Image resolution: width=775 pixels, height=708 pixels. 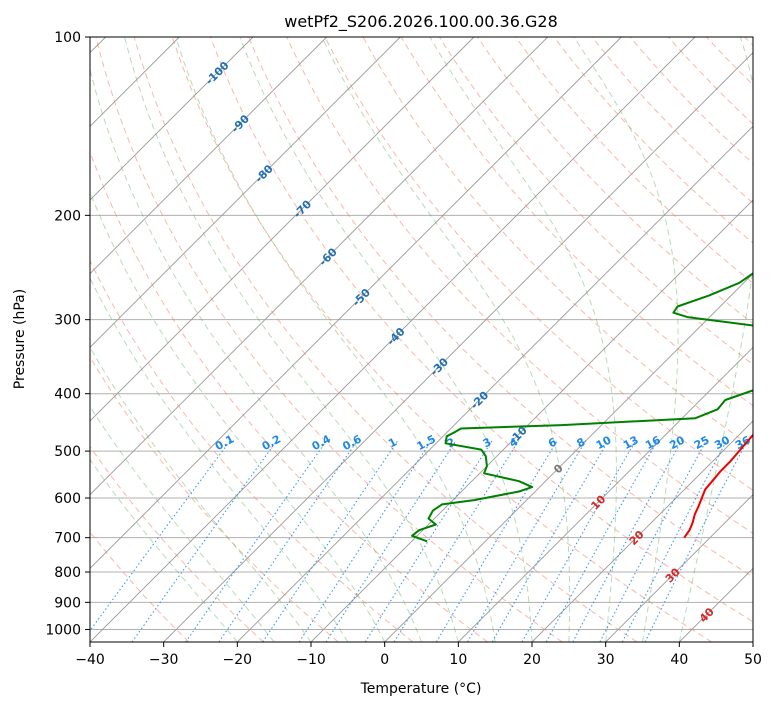 What do you see at coordinates (67, 395) in the screenshot?
I see `y-tick-label: 400` at bounding box center [67, 395].